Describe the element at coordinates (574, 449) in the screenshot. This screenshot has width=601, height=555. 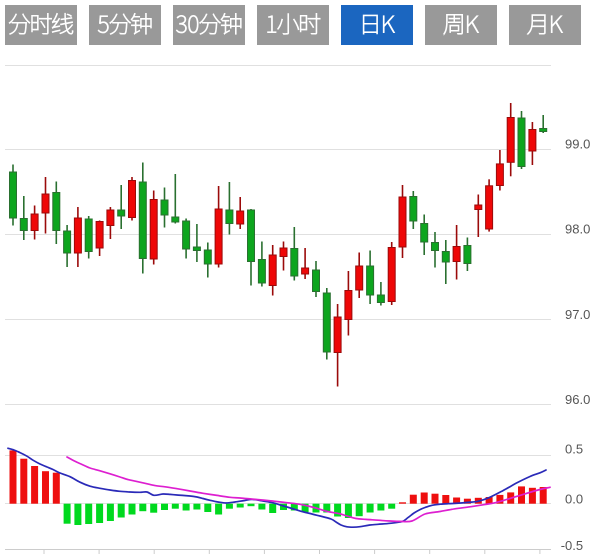
I see `svg-text: 0.5` at that location.